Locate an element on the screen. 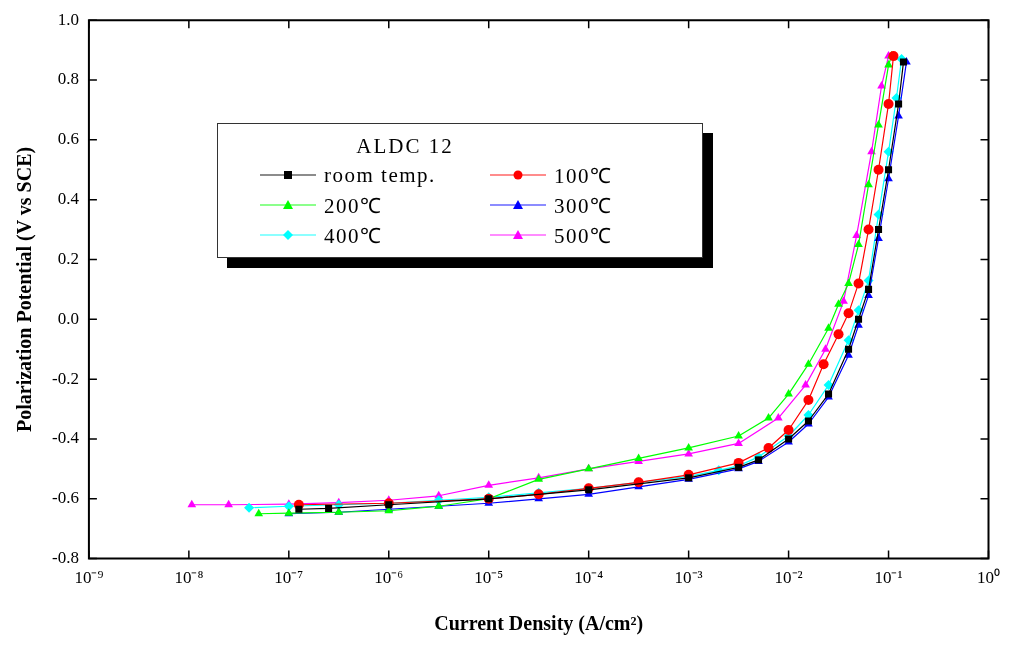  y-tick-label: 0.2 is located at coordinates (68, 258).